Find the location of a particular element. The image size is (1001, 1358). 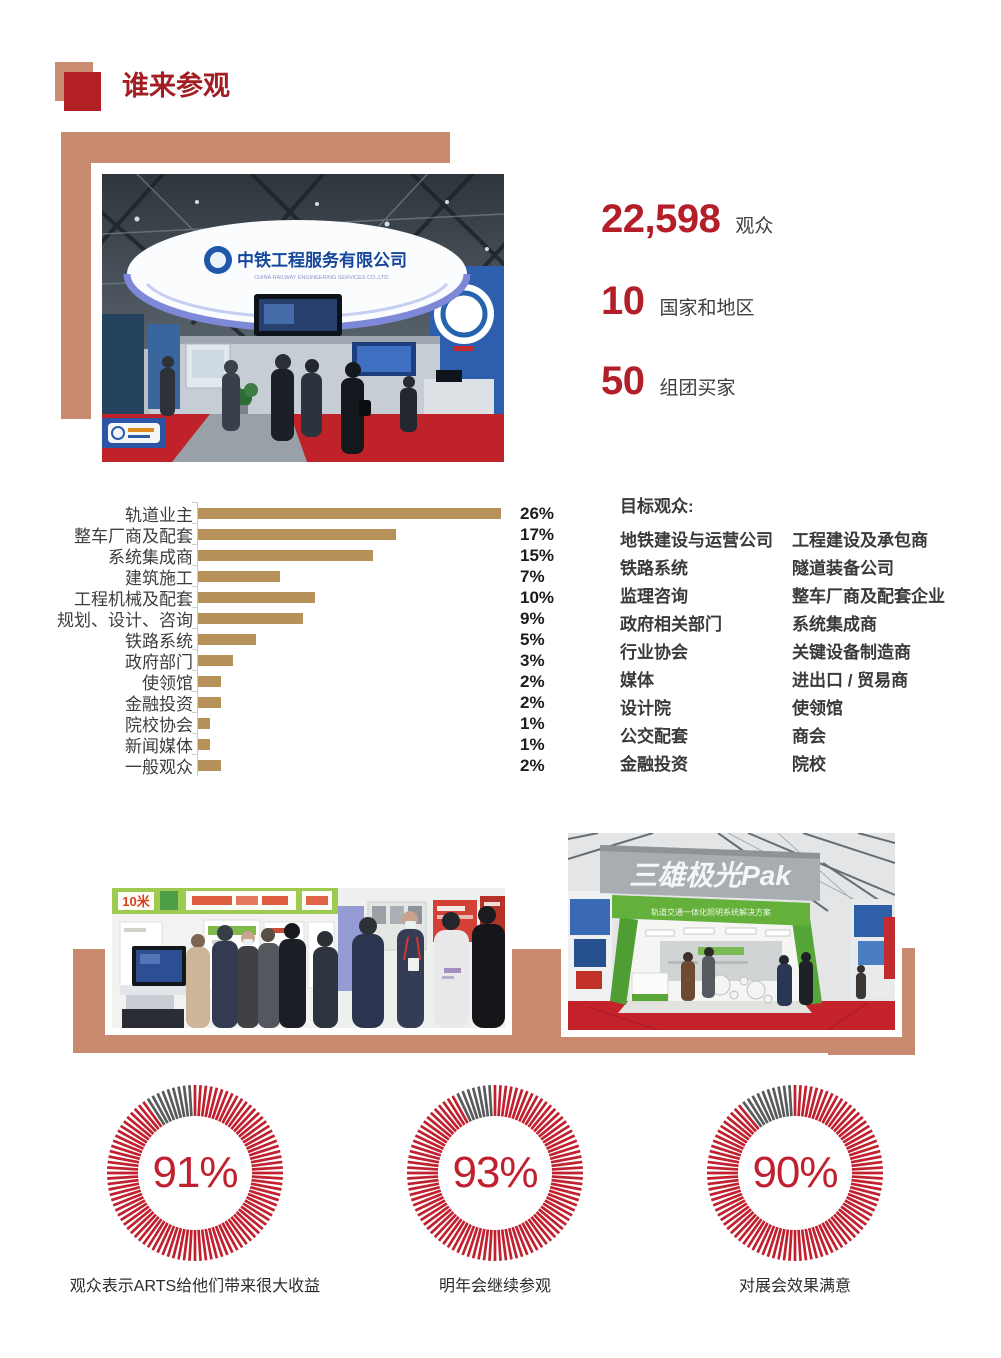

bar-row: 轨道业主 26% is located at coordinates (298, 513).